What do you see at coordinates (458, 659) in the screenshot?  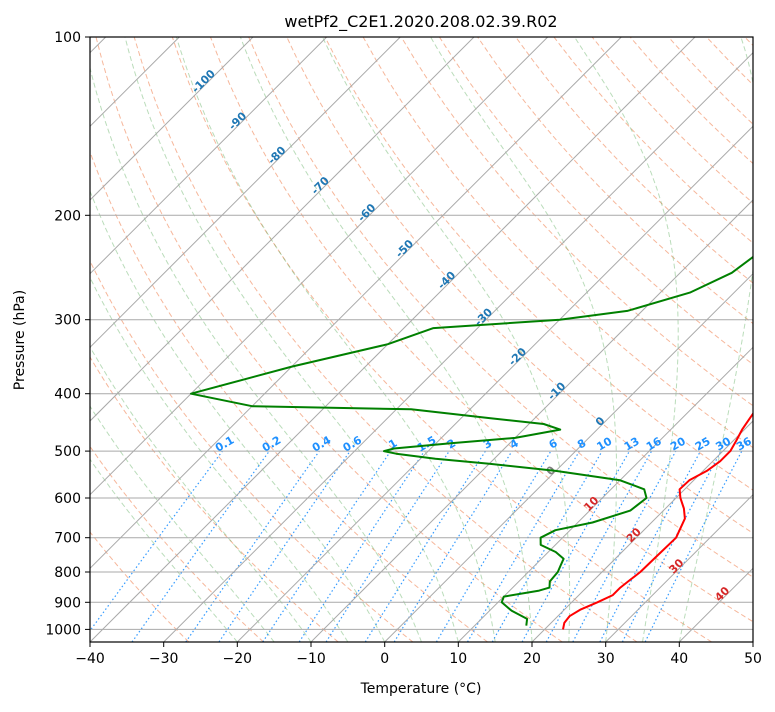 I see `x-tick-label: 10` at bounding box center [458, 659].